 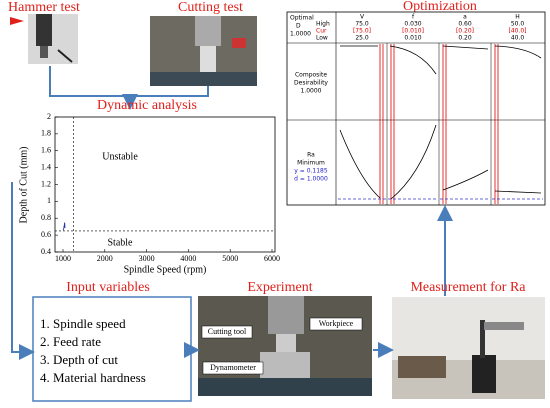 I want to click on x-tick-label: 6000, so click(x=272, y=258).